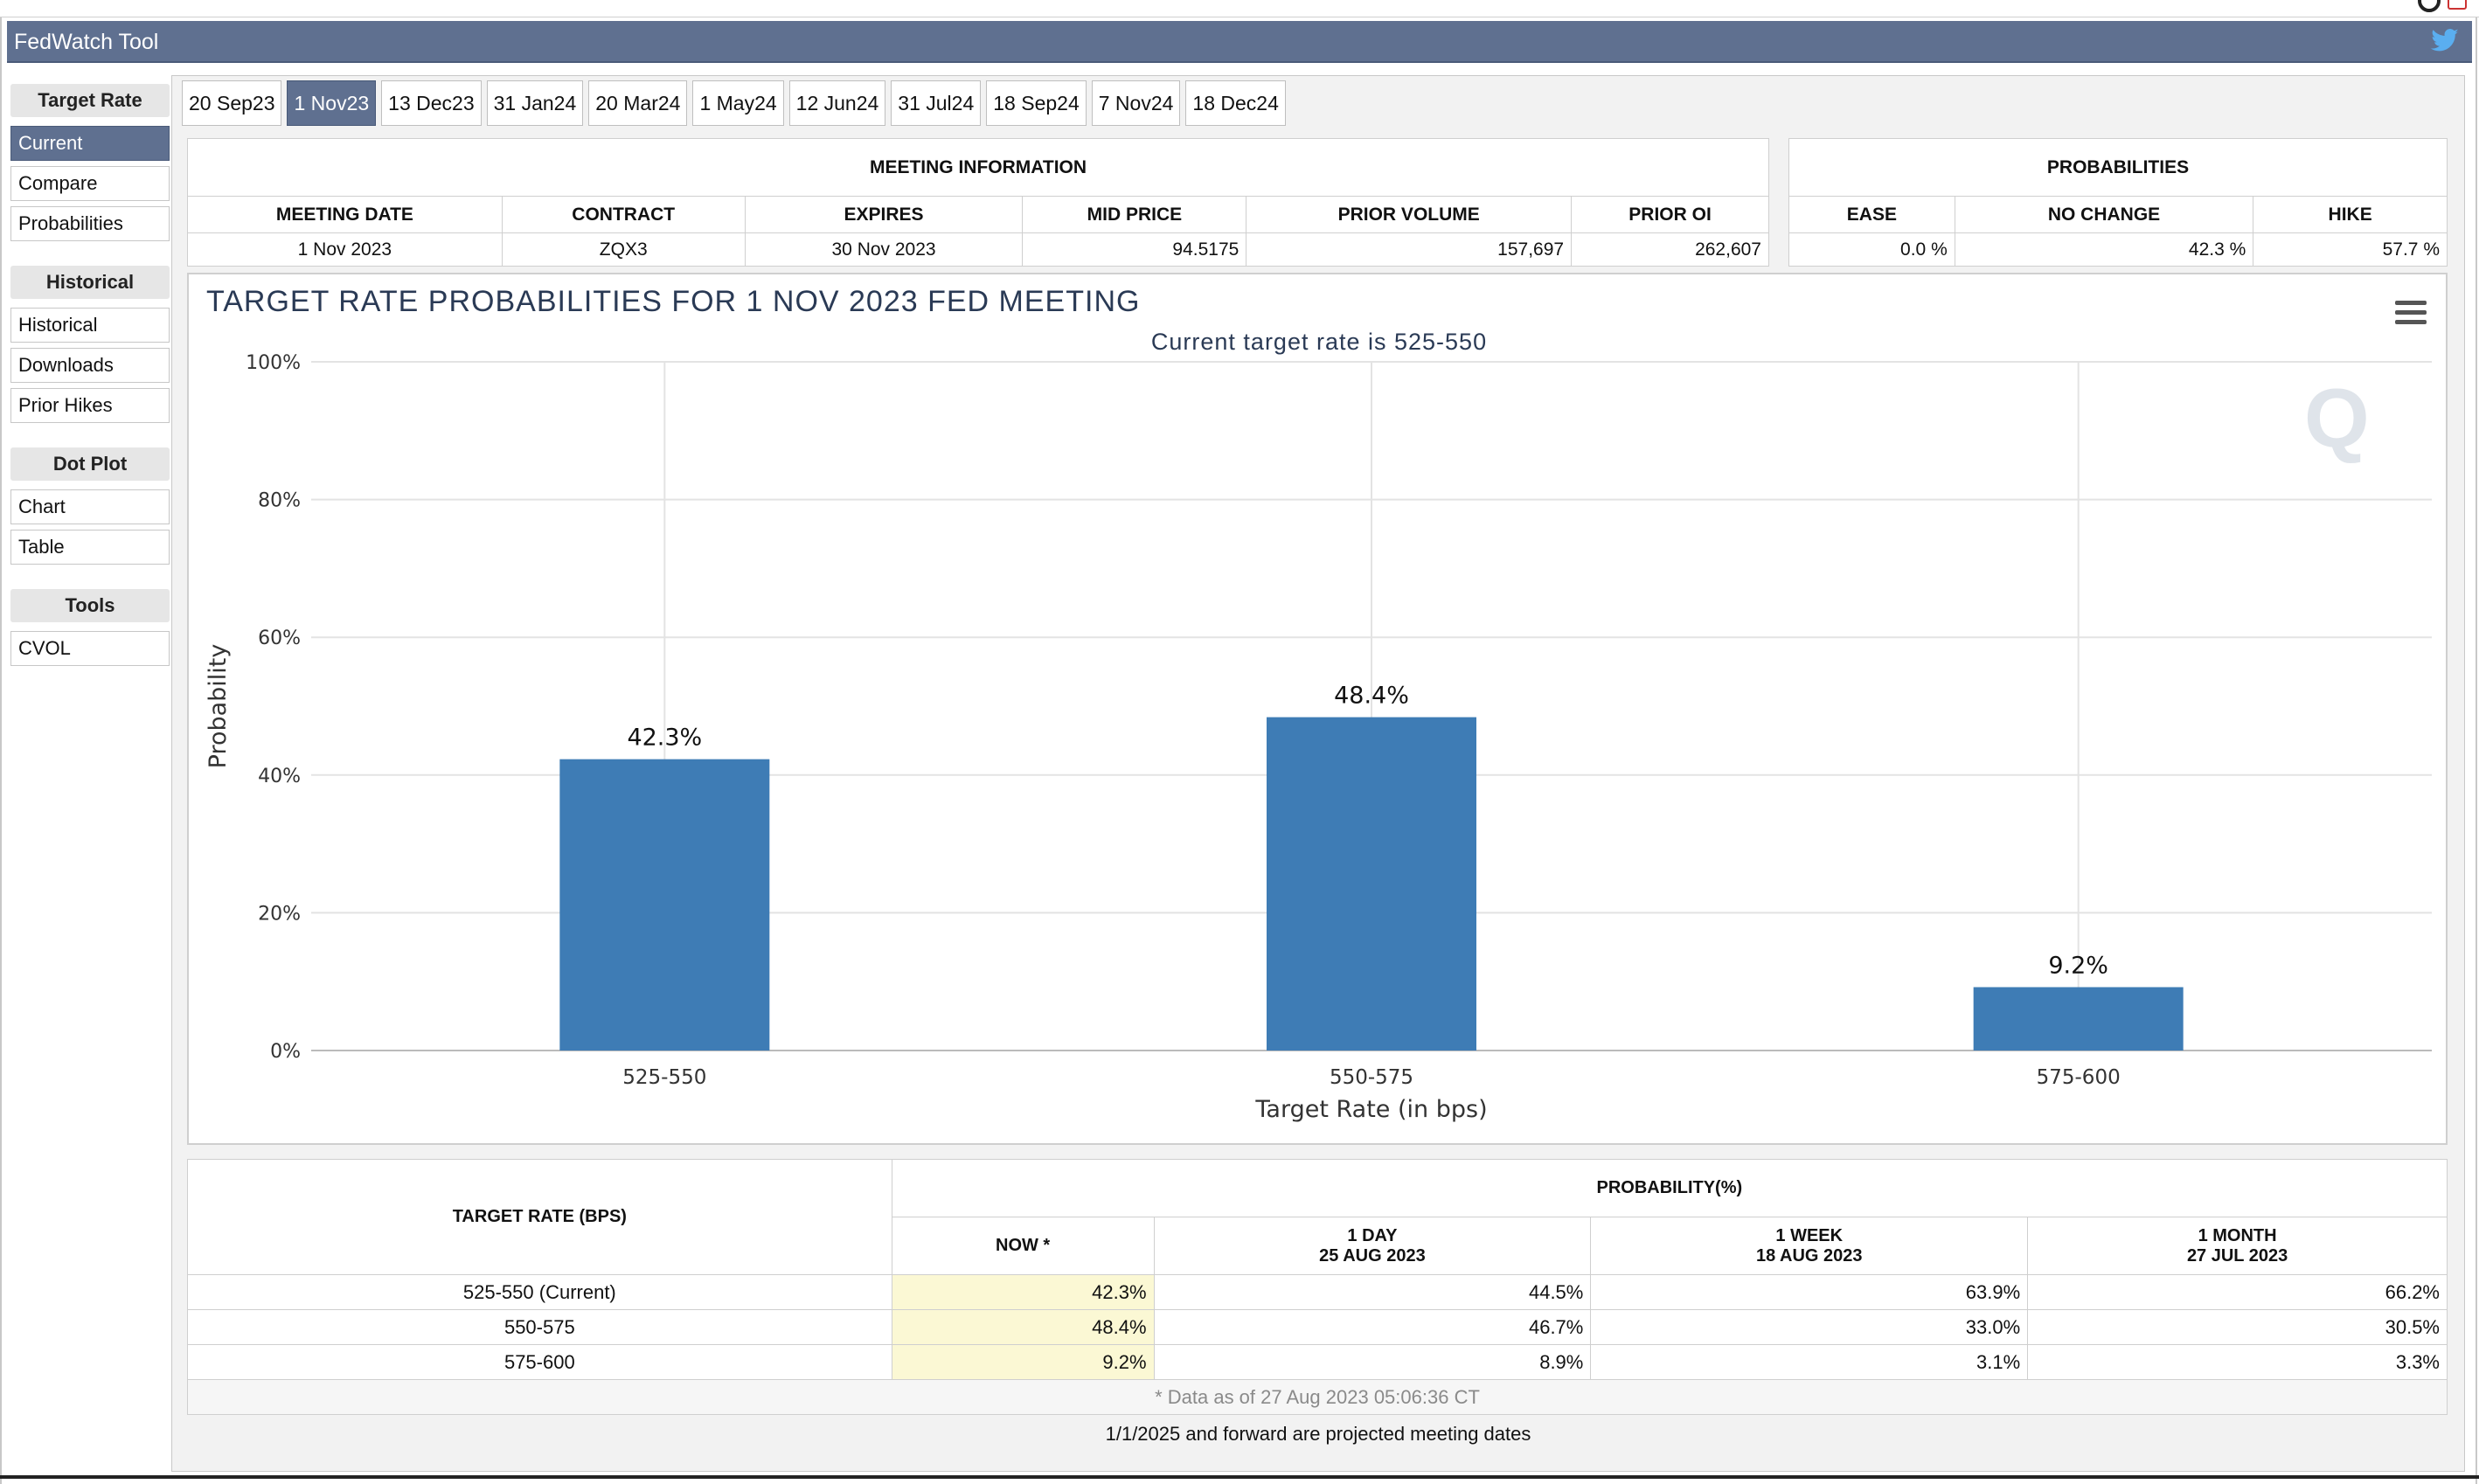 This screenshot has width=2479, height=1484. I want to click on tab-18-sep24: 18 Sep24, so click(1036, 103).